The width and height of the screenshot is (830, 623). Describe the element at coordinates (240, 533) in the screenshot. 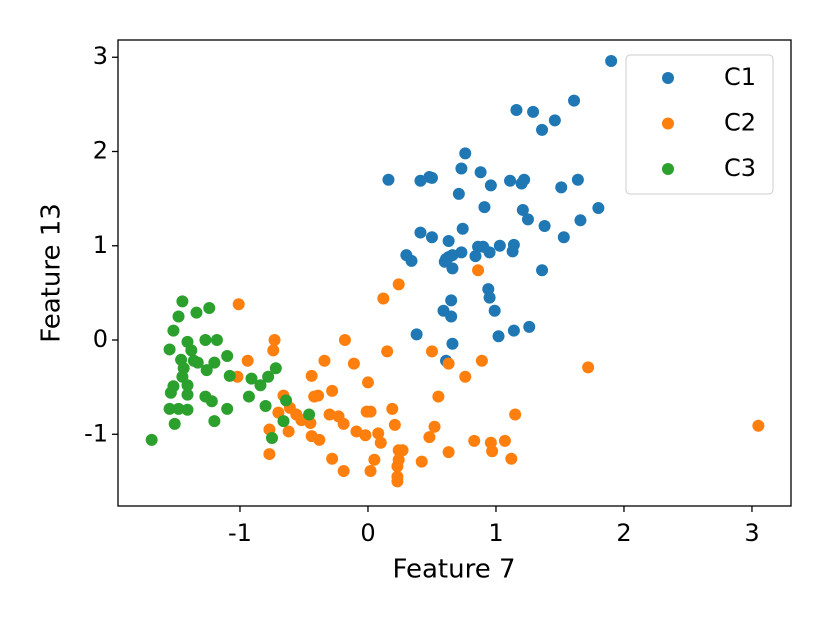

I see `x-tick-label: -1` at that location.